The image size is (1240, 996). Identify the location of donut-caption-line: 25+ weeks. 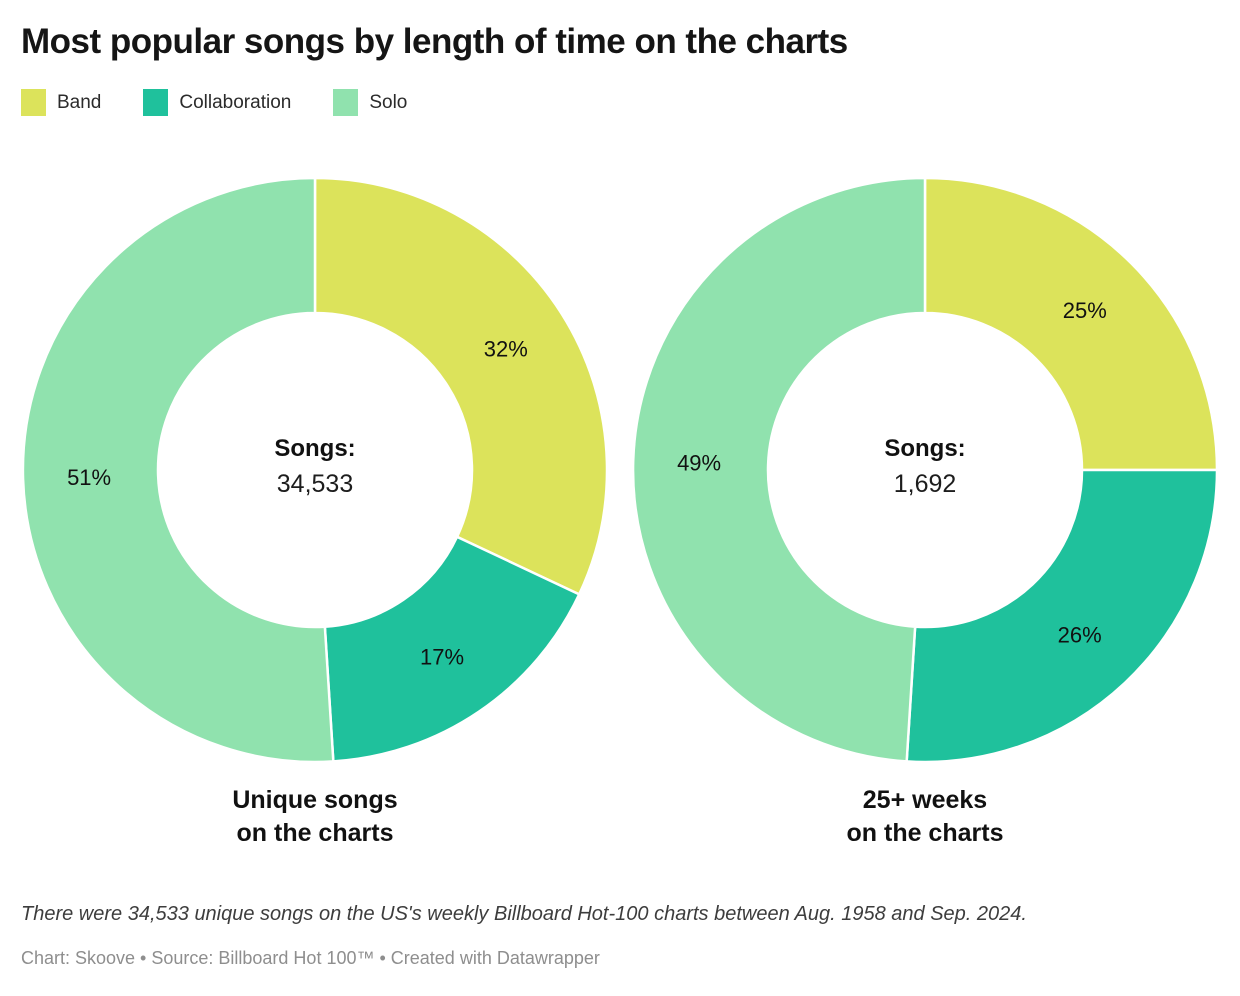
(925, 800).